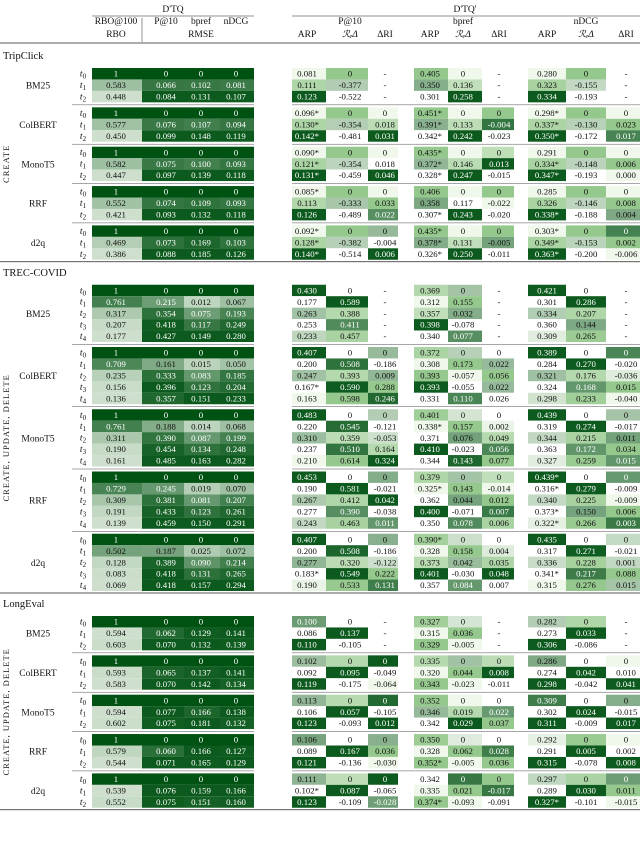  I want to click on table-cell: 0.109, so click(201, 203).